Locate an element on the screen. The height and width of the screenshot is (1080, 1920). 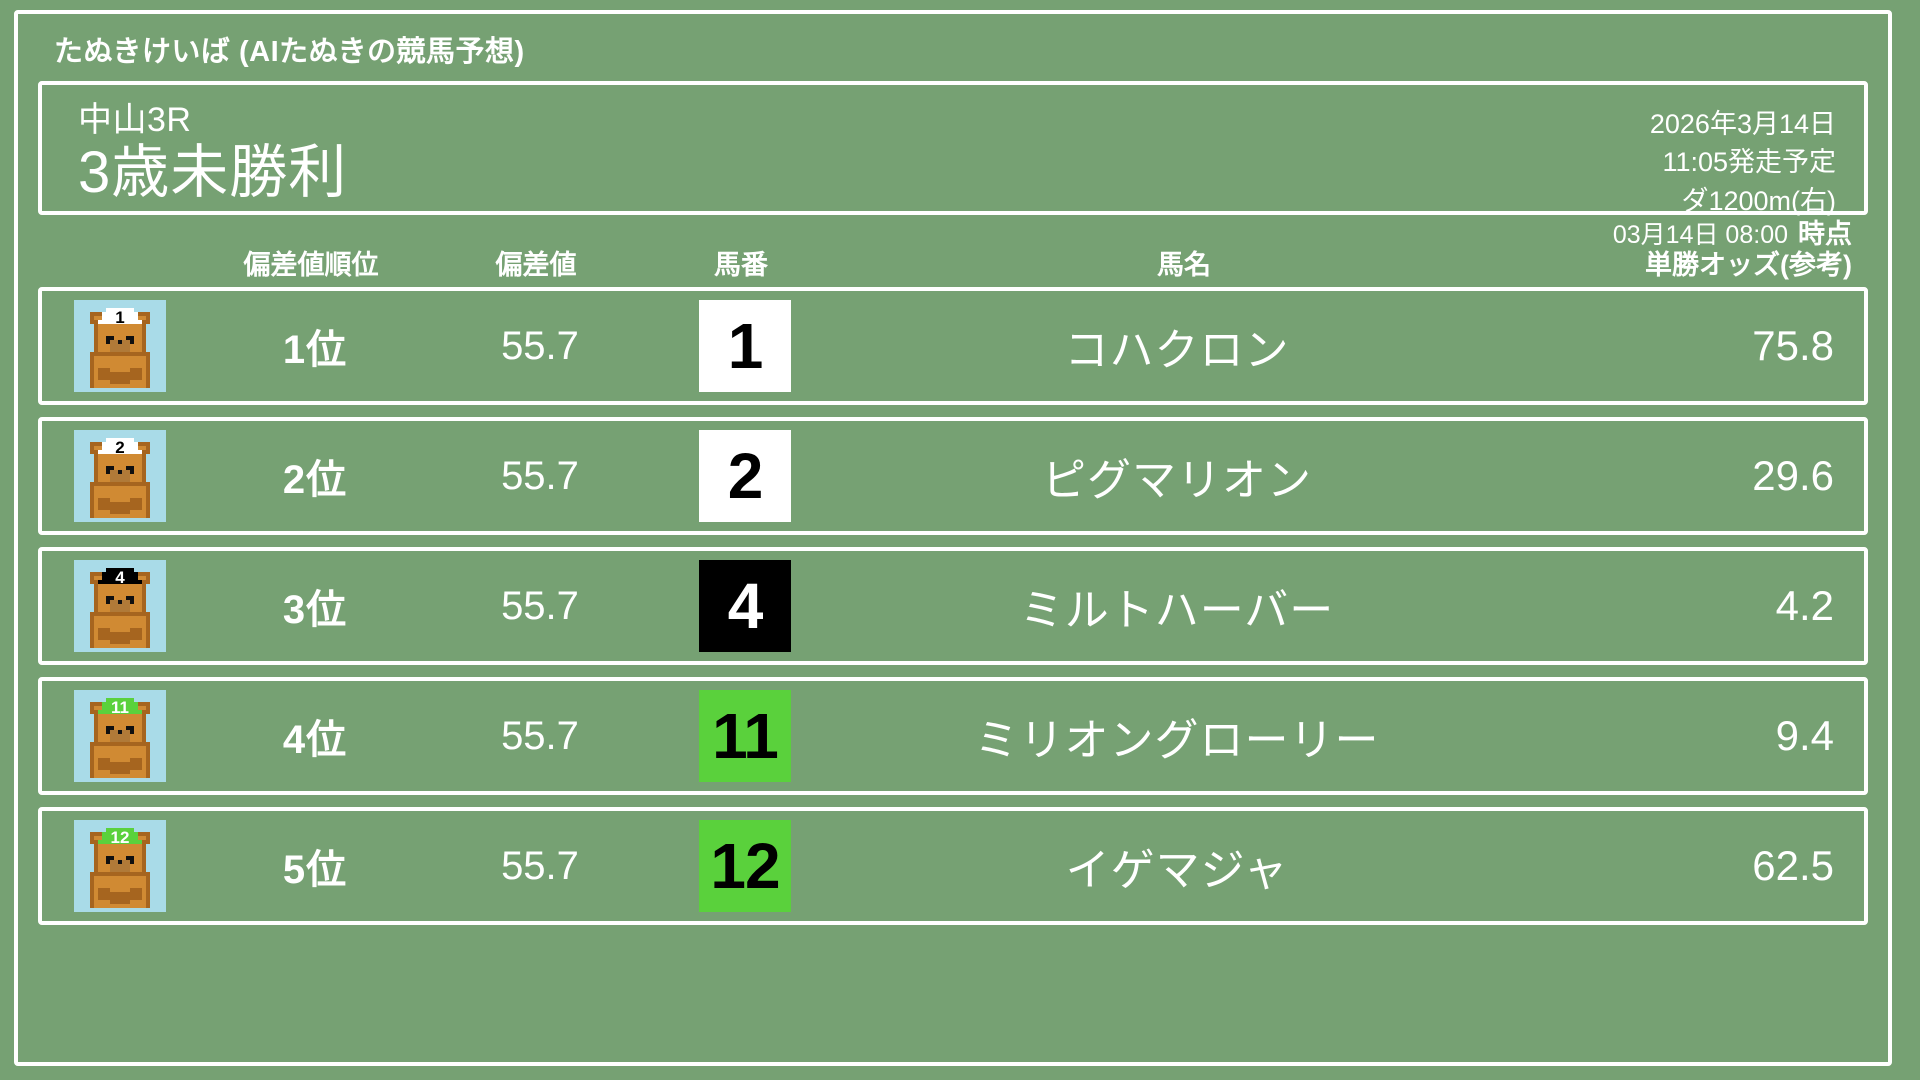
horse-number-cell: 4 is located at coordinates (745, 606).